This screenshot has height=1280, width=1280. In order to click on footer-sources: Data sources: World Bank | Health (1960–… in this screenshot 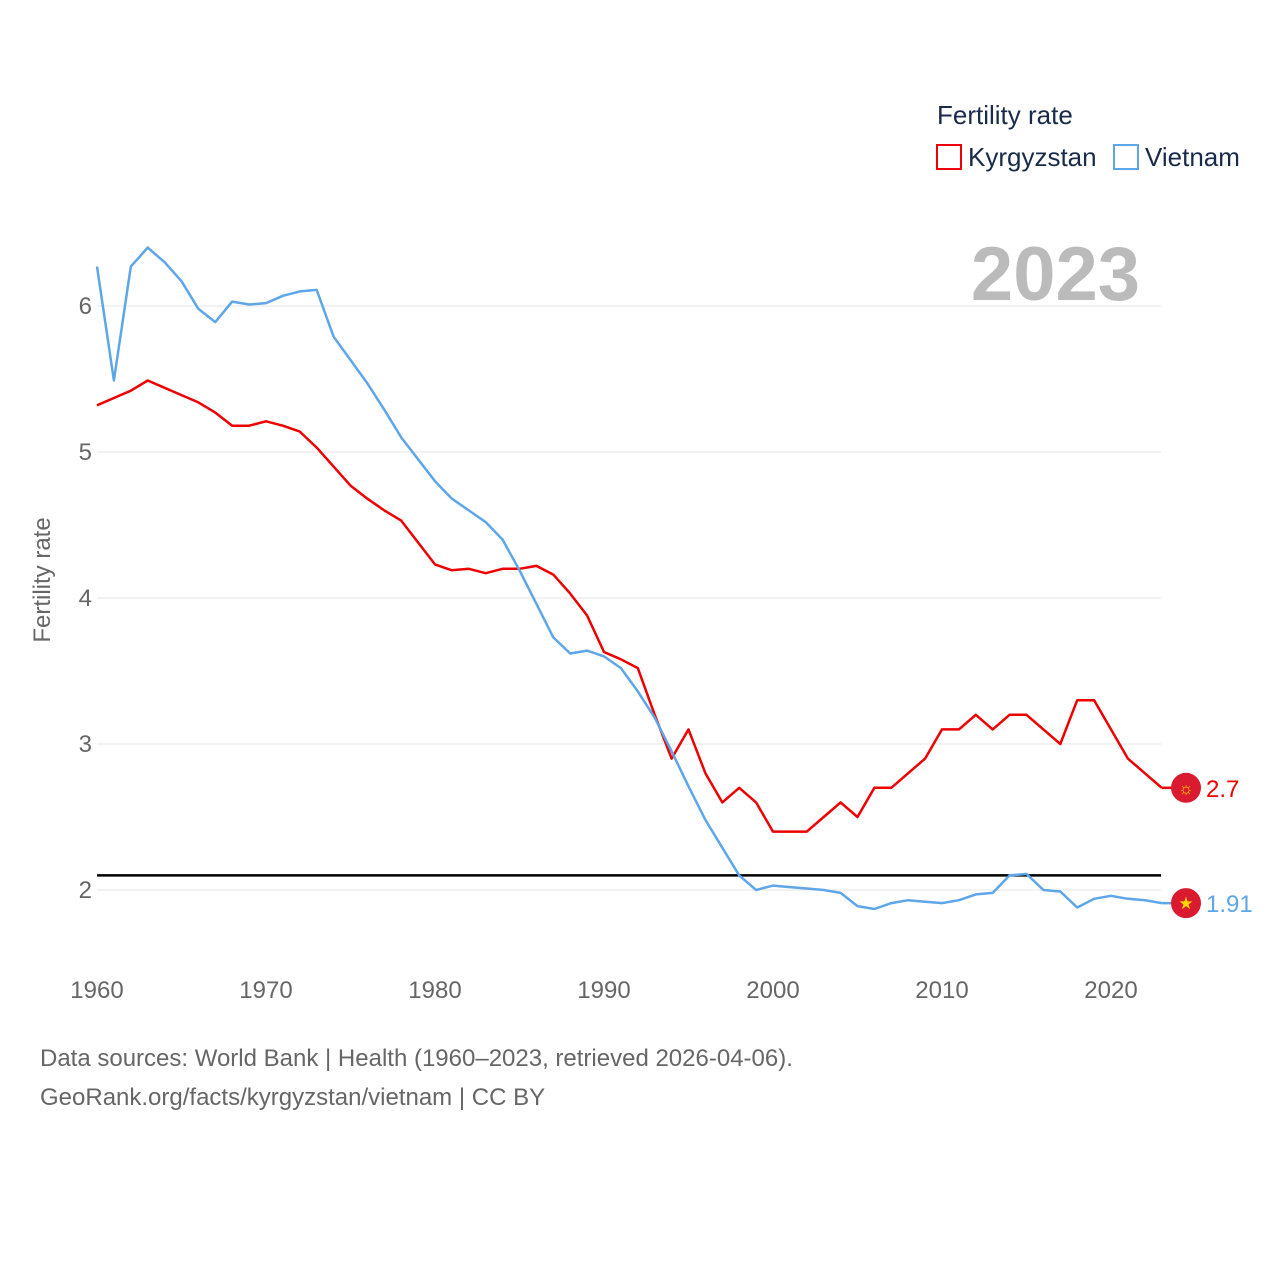, I will do `click(416, 1058)`.